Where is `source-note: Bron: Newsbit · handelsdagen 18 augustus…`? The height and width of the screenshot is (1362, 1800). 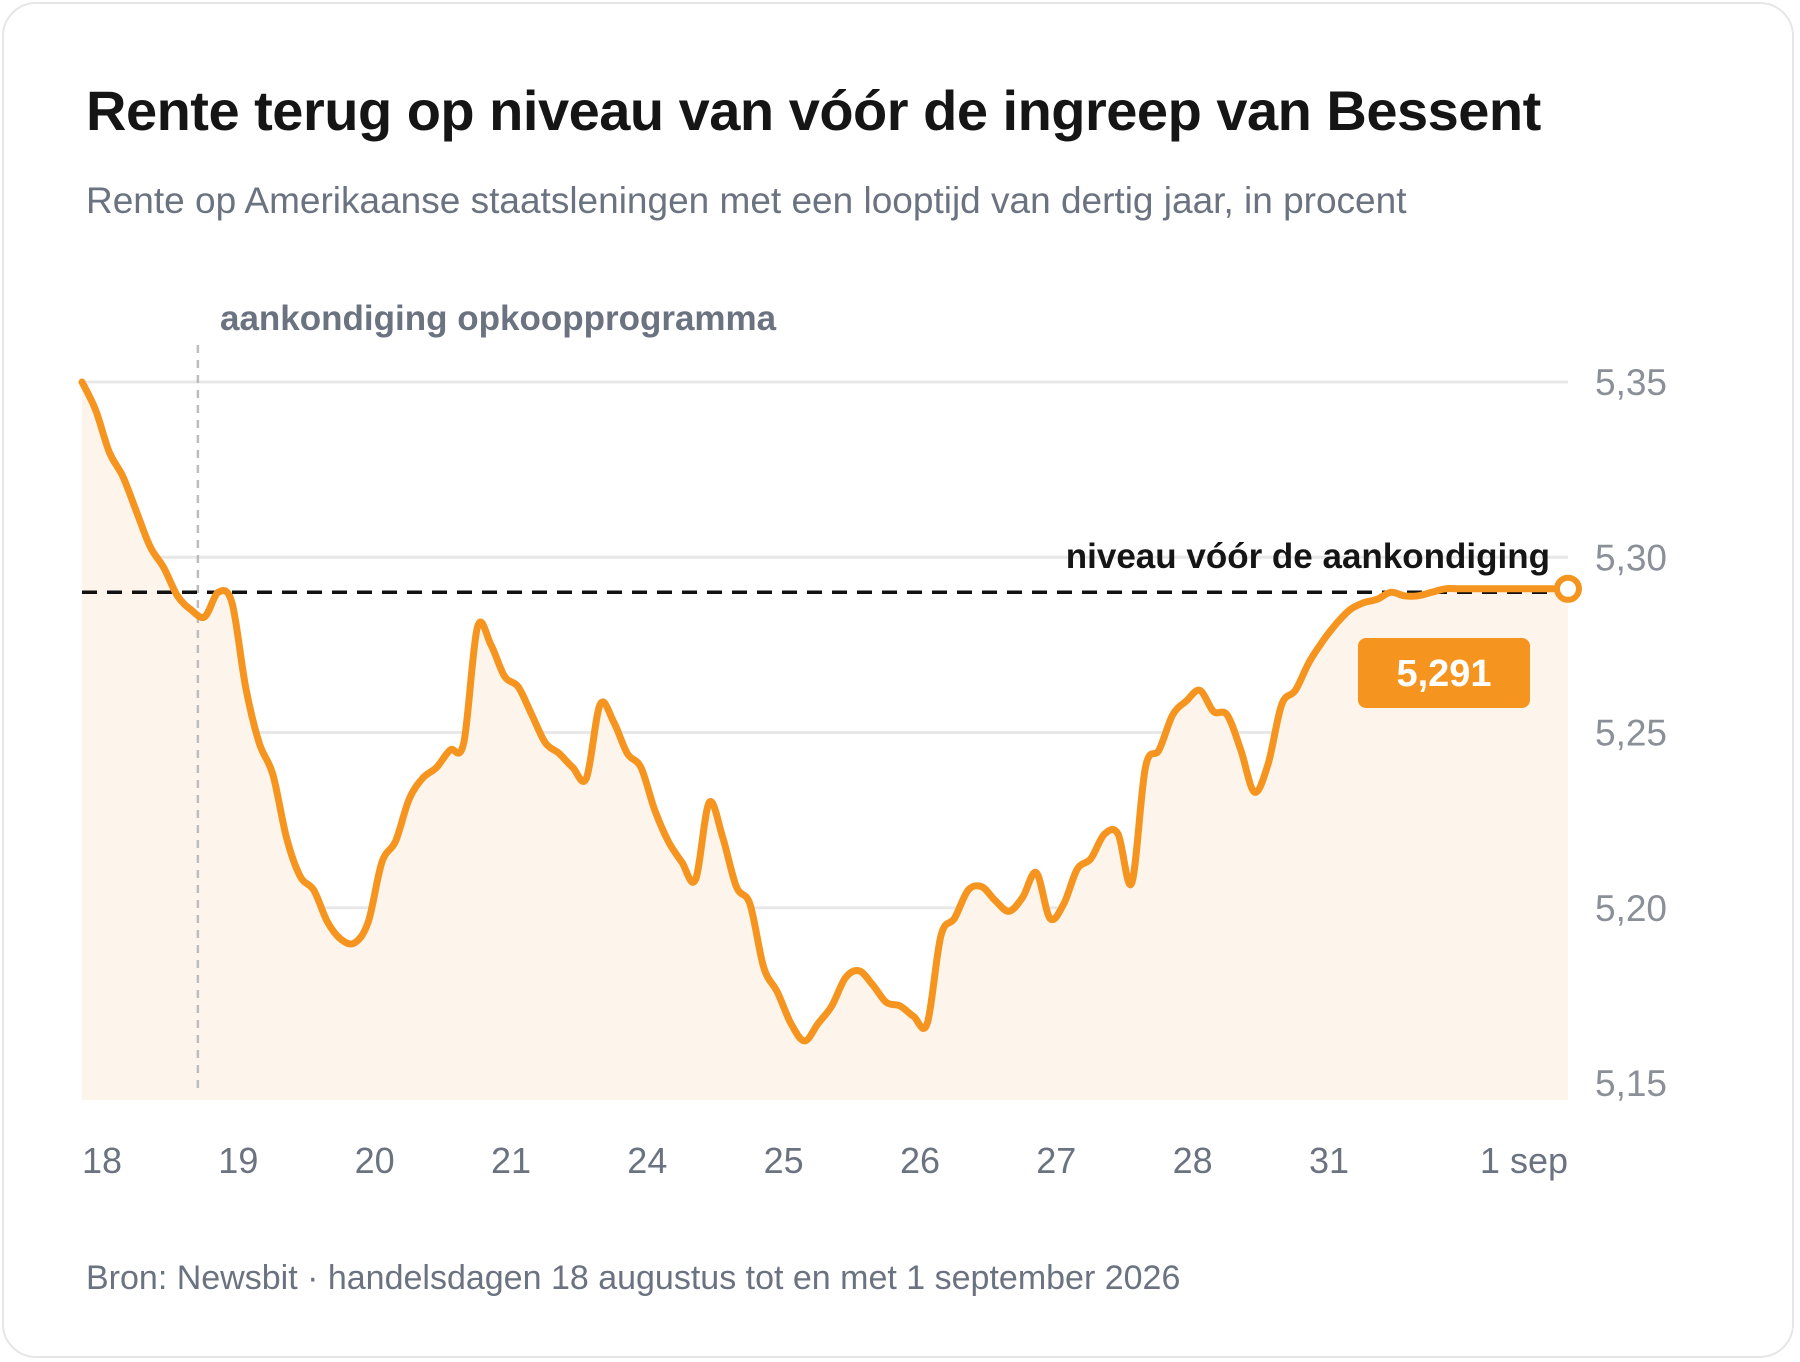 source-note: Bron: Newsbit · handelsdagen 18 augustus… is located at coordinates (633, 1278).